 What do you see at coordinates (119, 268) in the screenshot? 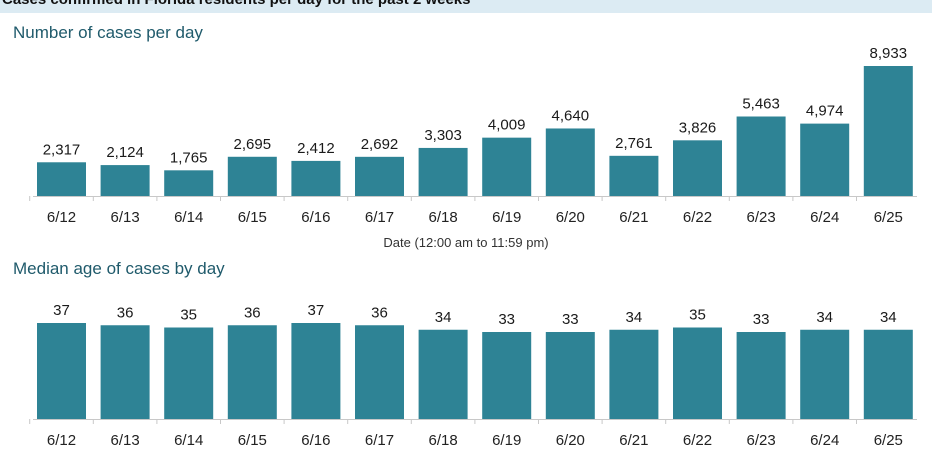
I see `median-age-chart-title: Median age of cases by day` at bounding box center [119, 268].